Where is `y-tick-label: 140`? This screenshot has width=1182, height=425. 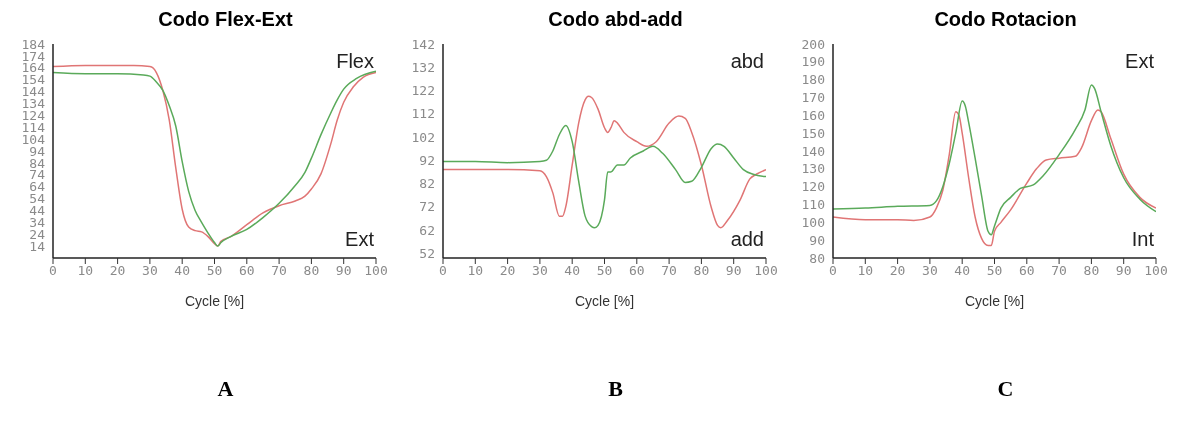 y-tick-label: 140 is located at coordinates (813, 151).